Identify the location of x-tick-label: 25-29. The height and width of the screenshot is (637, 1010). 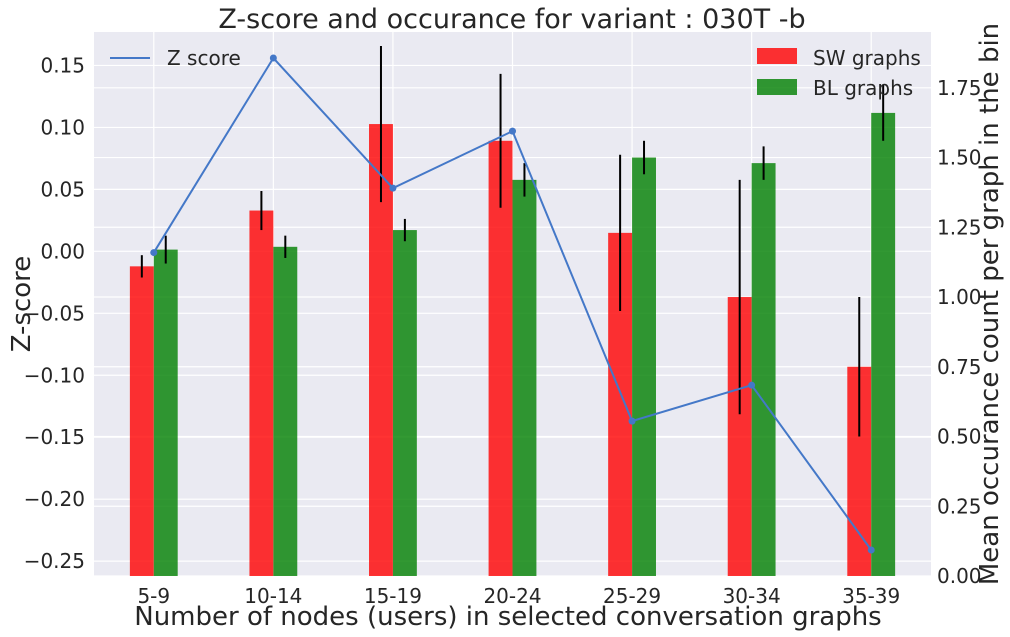
(632, 596).